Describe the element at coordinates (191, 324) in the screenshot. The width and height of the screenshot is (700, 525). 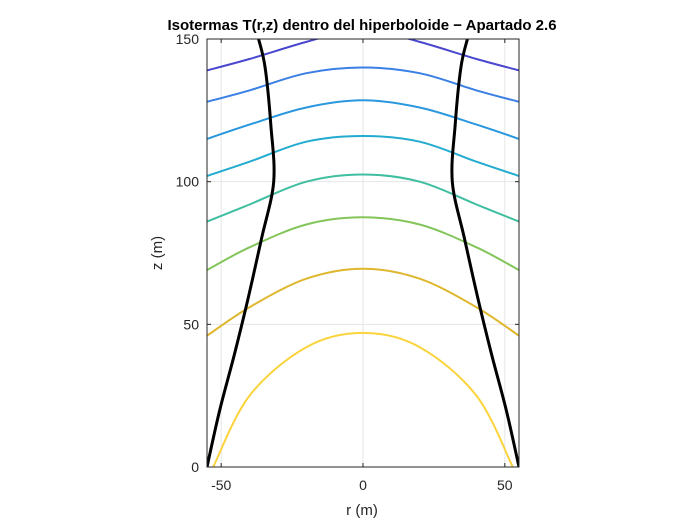
I see `y-tick-label-1: 50` at that location.